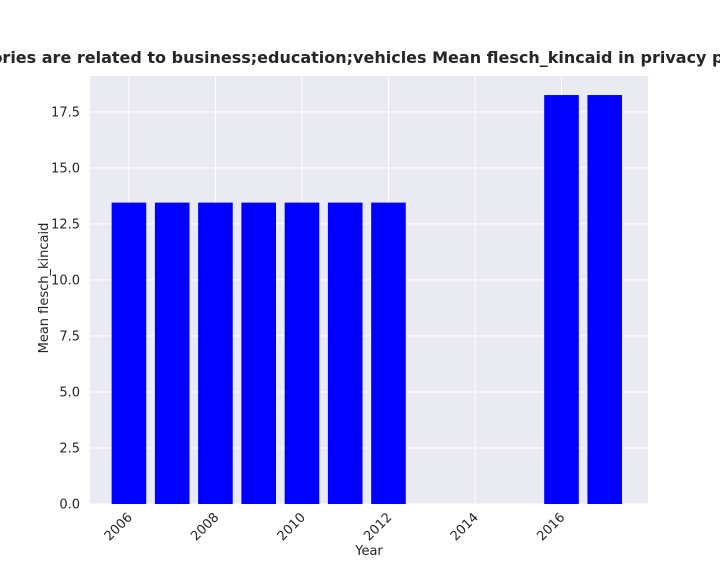  Describe the element at coordinates (65, 168) in the screenshot. I see `y-tick-label: 15.0` at that location.